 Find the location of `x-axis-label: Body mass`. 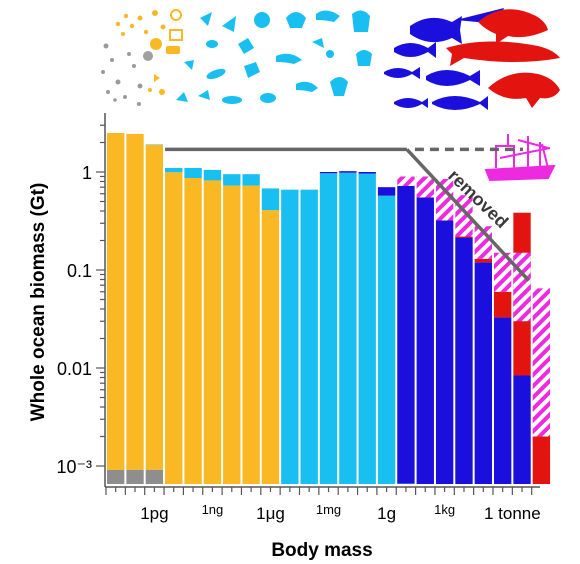

x-axis-label: Body mass is located at coordinates (321, 550).